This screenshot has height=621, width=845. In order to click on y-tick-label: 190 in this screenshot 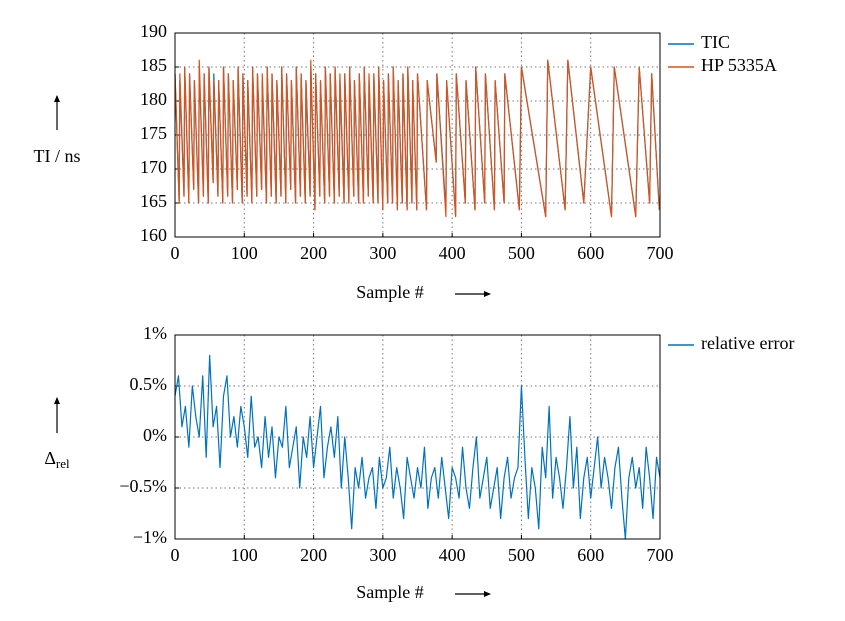, I will do `click(153, 31)`.